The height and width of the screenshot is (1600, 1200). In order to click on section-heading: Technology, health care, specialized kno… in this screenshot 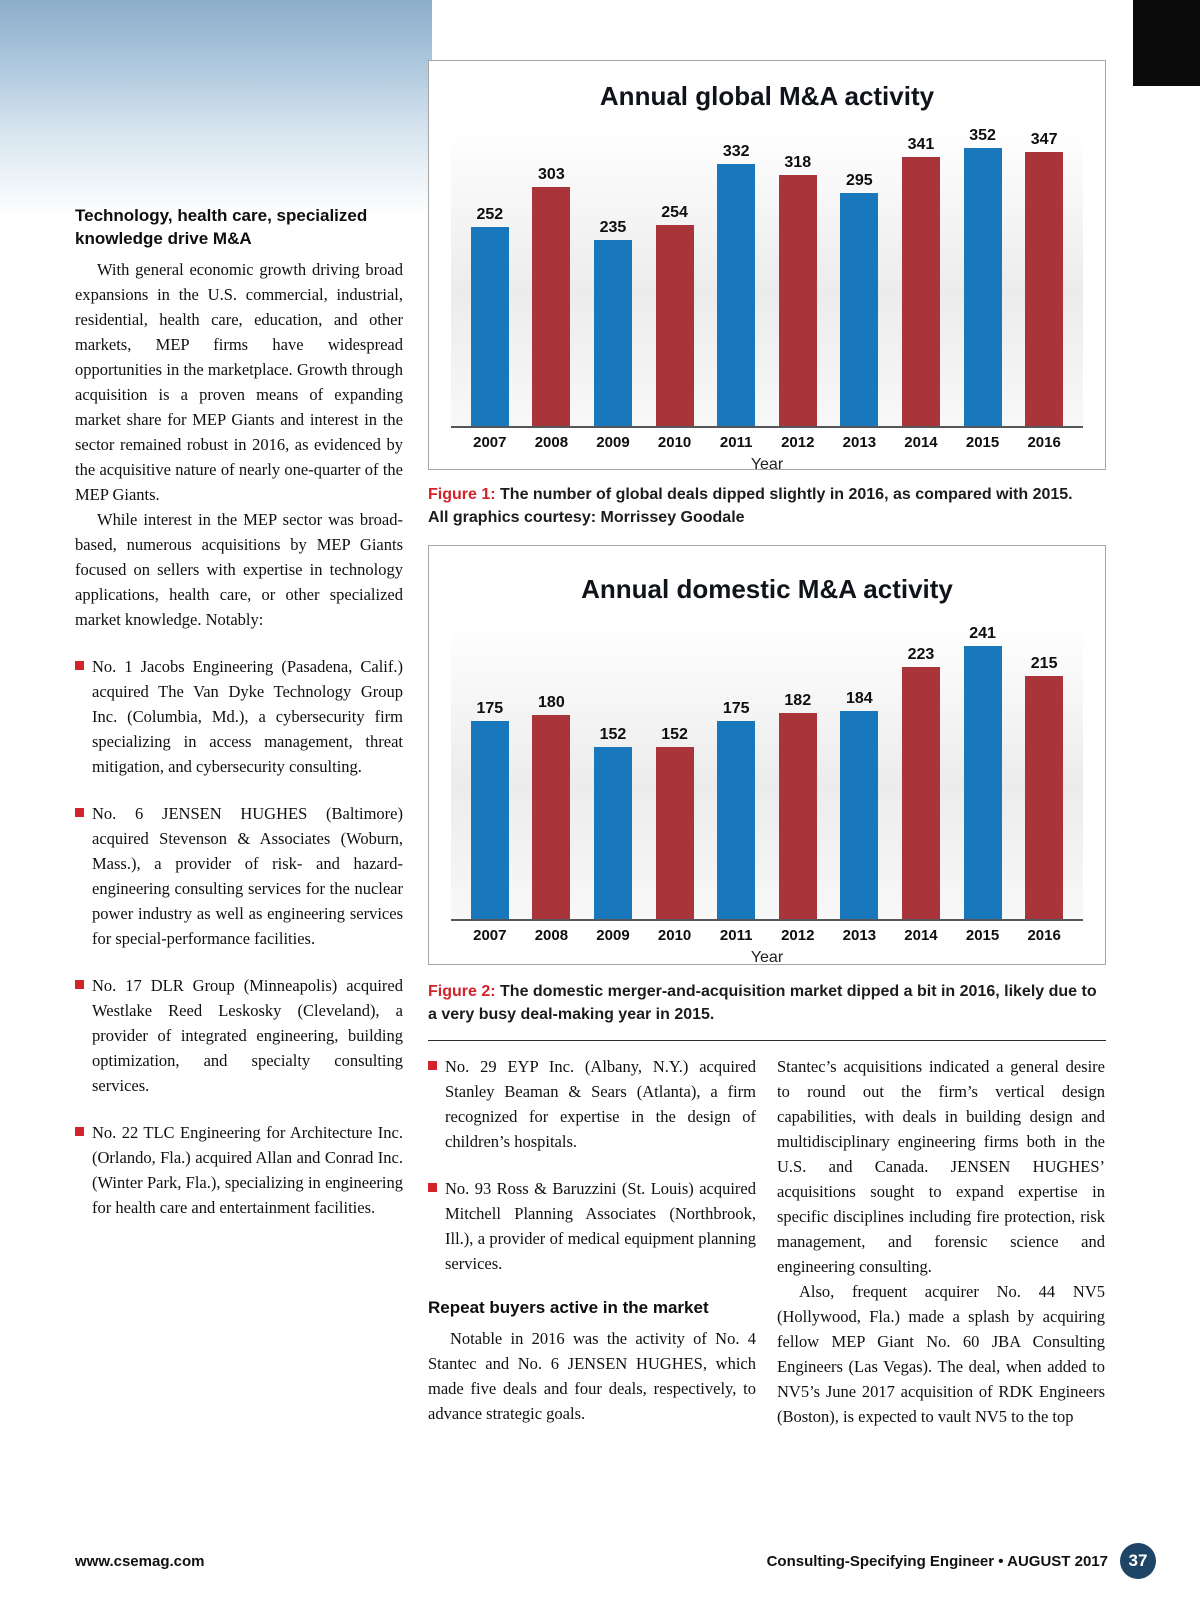, I will do `click(221, 227)`.